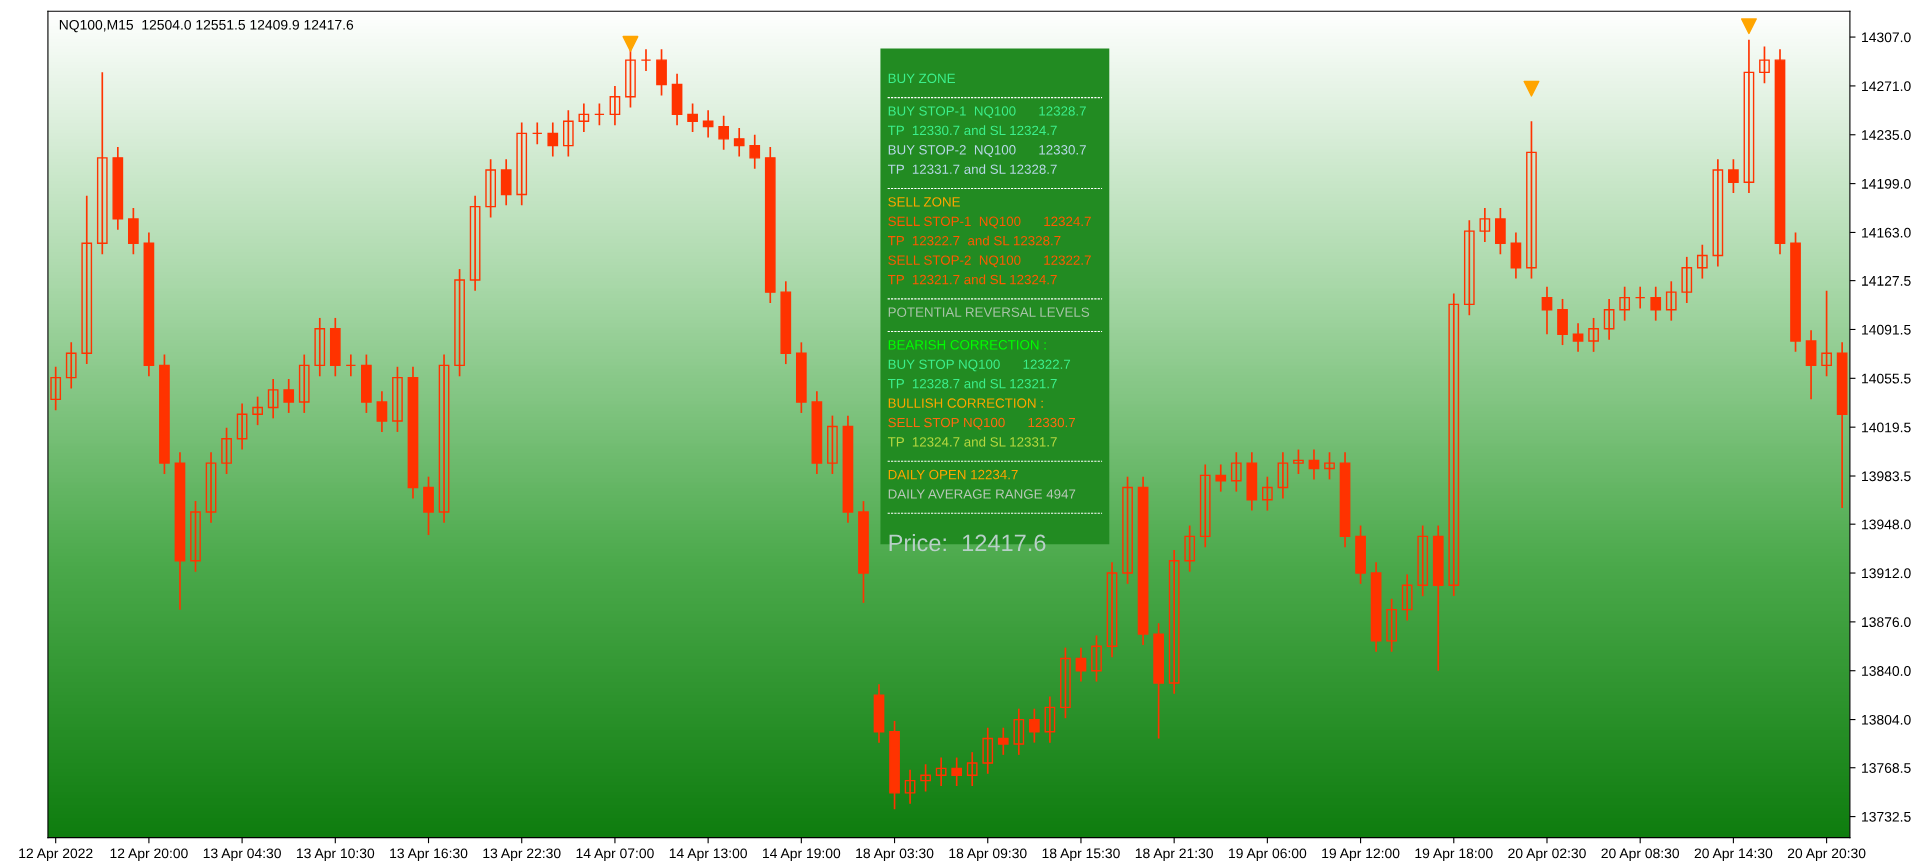 This screenshot has width=1917, height=868. Describe the element at coordinates (924, 202) in the screenshot. I see `annotation: SELL ZONE` at that location.